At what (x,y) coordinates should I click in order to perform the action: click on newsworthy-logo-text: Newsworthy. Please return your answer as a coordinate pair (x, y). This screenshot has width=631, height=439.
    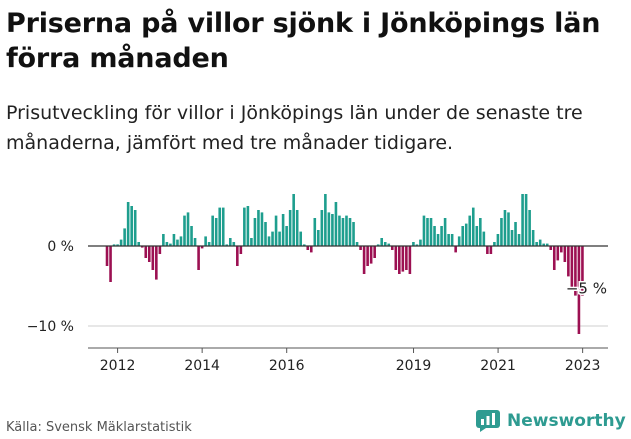
    Looking at the image, I should click on (566, 421).